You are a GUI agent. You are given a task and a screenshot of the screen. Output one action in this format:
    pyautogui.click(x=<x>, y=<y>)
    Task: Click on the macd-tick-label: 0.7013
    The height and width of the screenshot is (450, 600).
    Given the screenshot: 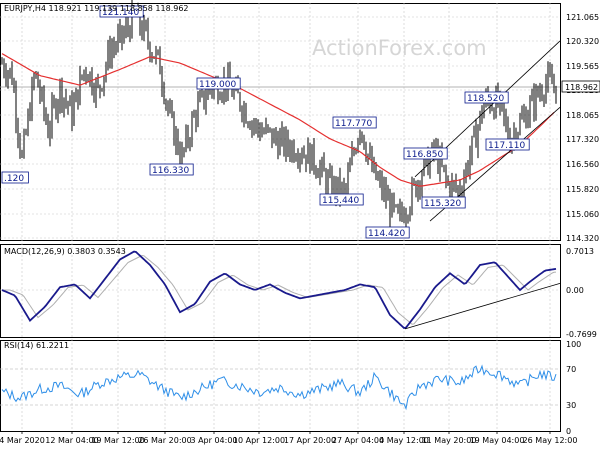 What is the action you would take?
    pyautogui.click(x=580, y=251)
    